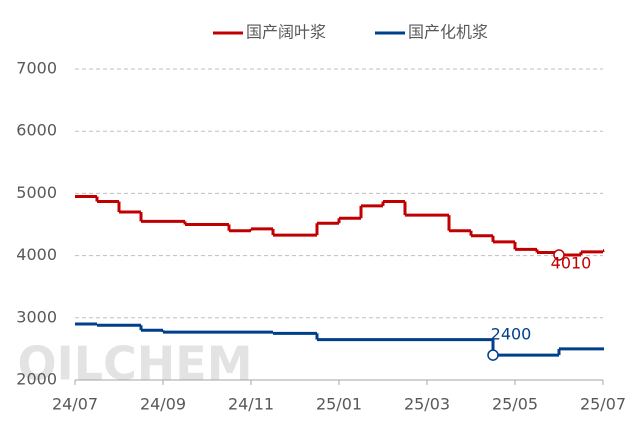 This screenshot has height=425, width=628. What do you see at coordinates (36, 316) in the screenshot?
I see `y-tick-label: 3000` at bounding box center [36, 316].